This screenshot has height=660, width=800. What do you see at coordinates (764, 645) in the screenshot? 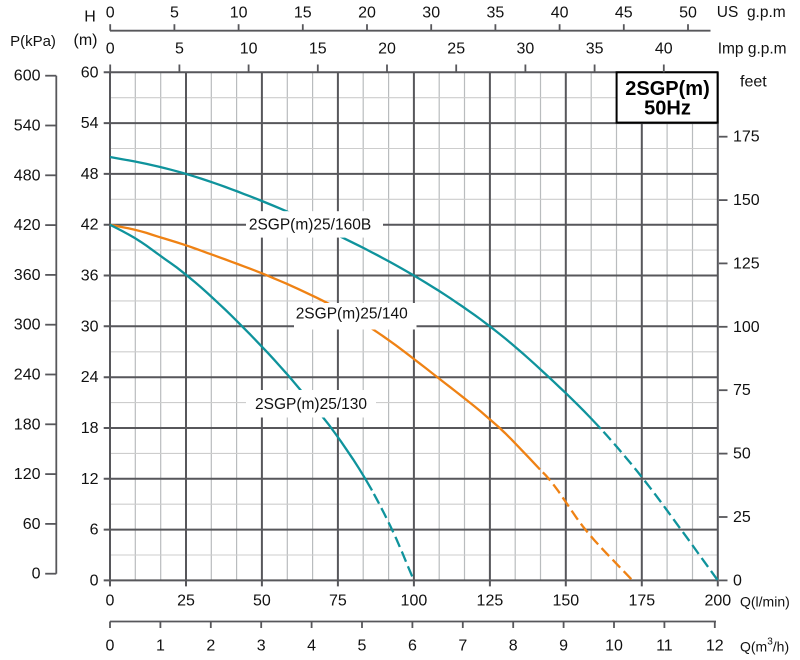
I see `svg-text: Q(m3/h)` at bounding box center [764, 645].